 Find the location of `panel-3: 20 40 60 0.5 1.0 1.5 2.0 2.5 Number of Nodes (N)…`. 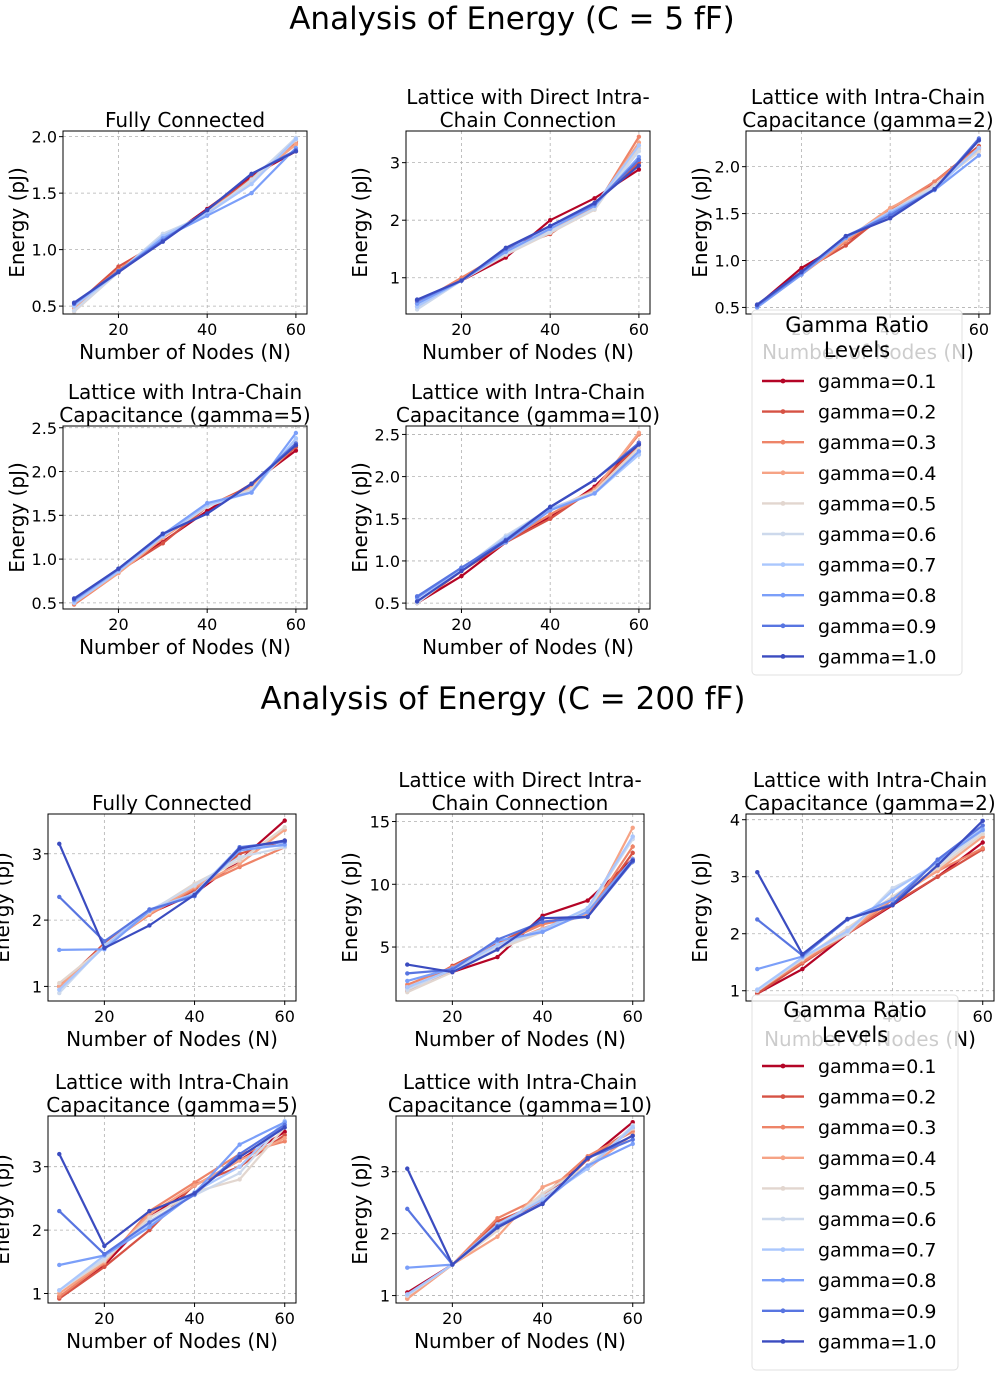

panel-3: 20 40 60 0.5 1.0 1.5 2.0 2.5 Number of Nodes (N)… is located at coordinates (158, 519).